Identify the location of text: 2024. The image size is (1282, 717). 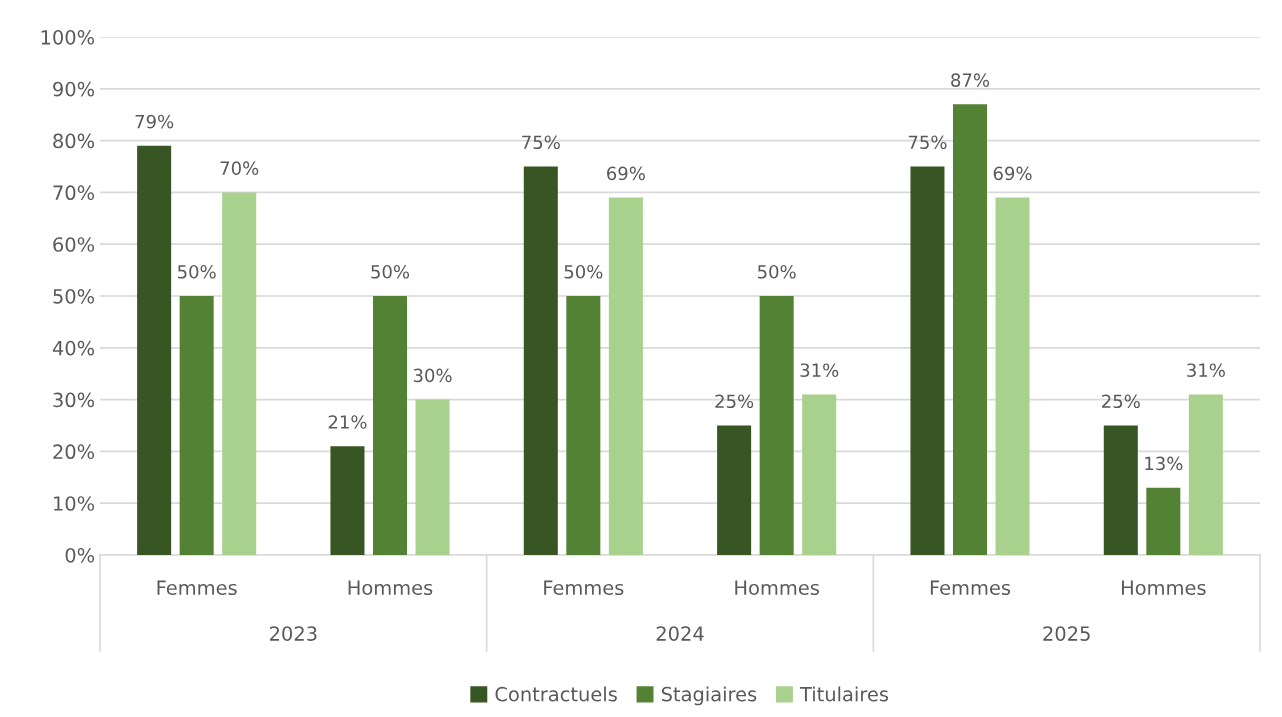
(680, 633).